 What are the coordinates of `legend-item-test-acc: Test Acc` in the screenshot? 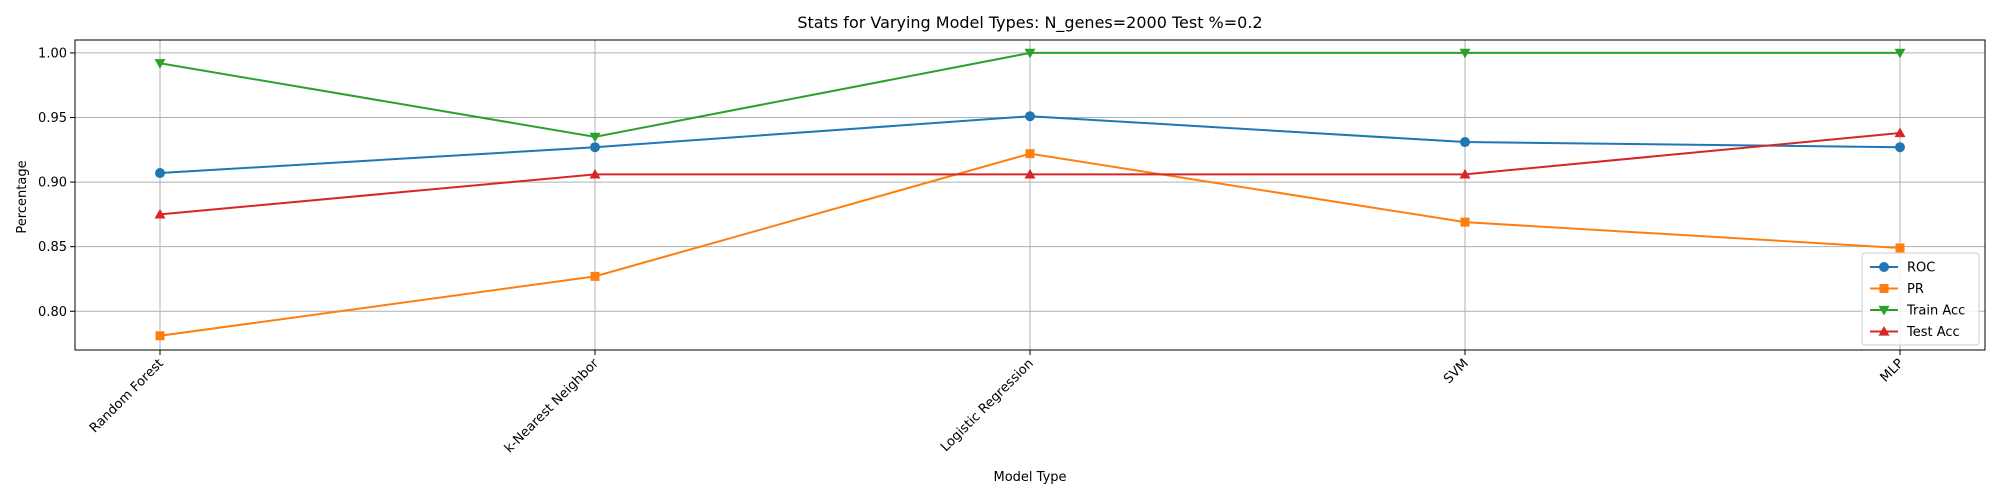 It's located at (1915, 332).